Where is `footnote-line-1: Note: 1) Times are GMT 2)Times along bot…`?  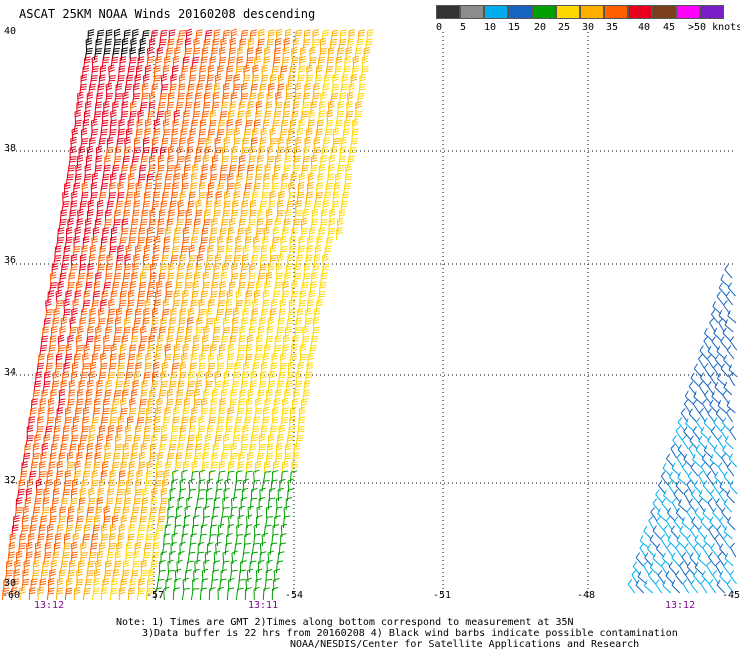 footnote-line-1: Note: 1) Times are GMT 2)Times along bot… is located at coordinates (345, 622).